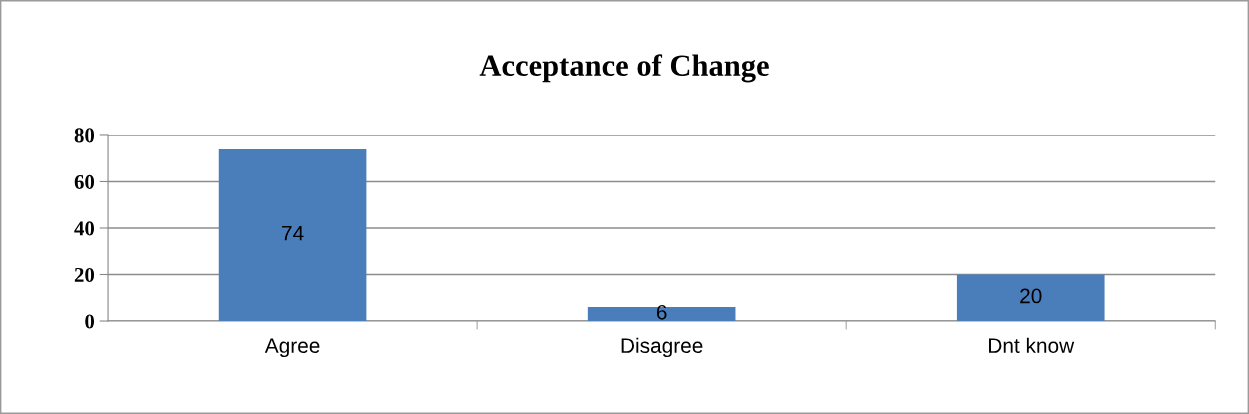 This screenshot has width=1249, height=414. What do you see at coordinates (84, 181) in the screenshot?
I see `y-tick-label: 60` at bounding box center [84, 181].